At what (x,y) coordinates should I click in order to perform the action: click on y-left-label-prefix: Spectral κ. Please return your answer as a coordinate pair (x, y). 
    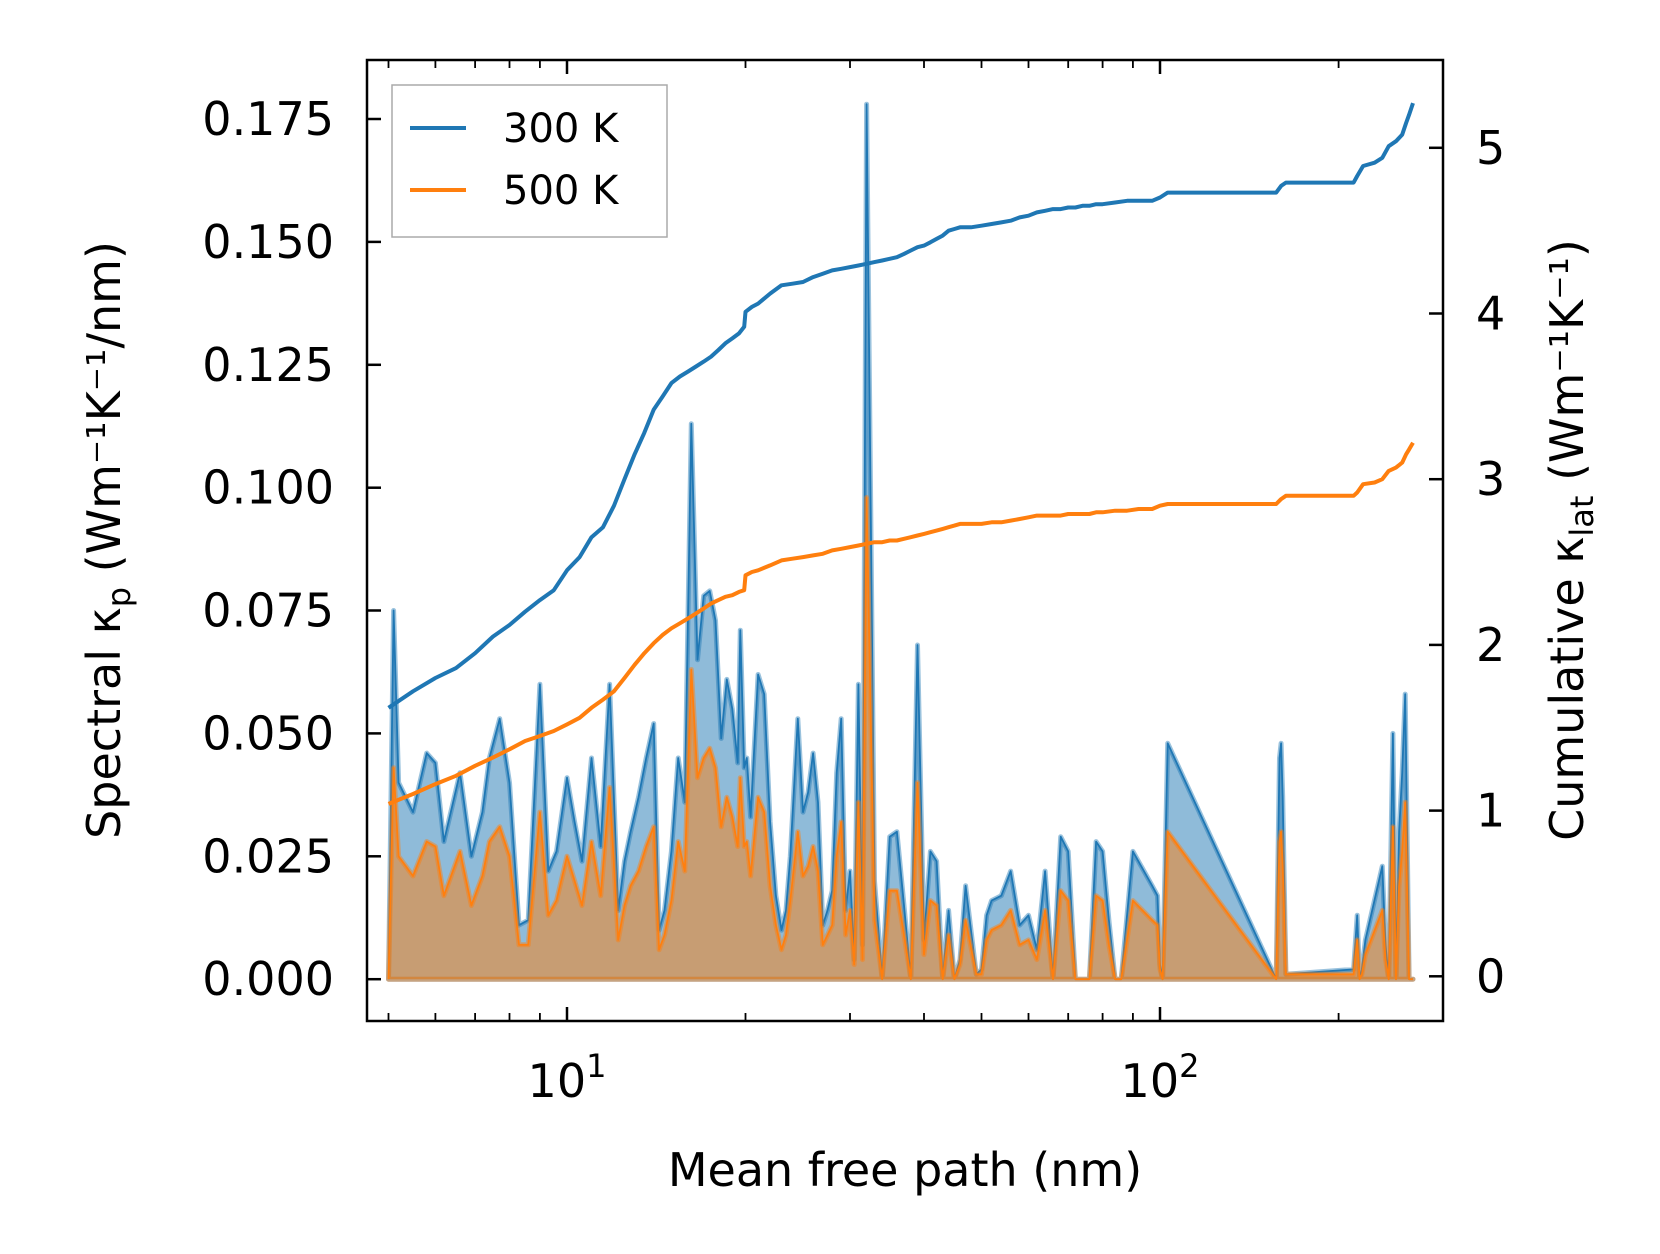
    Looking at the image, I should click on (104, 723).